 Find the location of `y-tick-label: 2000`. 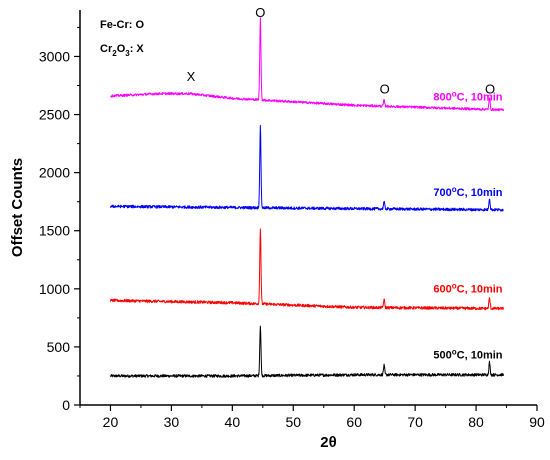

y-tick-label: 2000 is located at coordinates (54, 173).